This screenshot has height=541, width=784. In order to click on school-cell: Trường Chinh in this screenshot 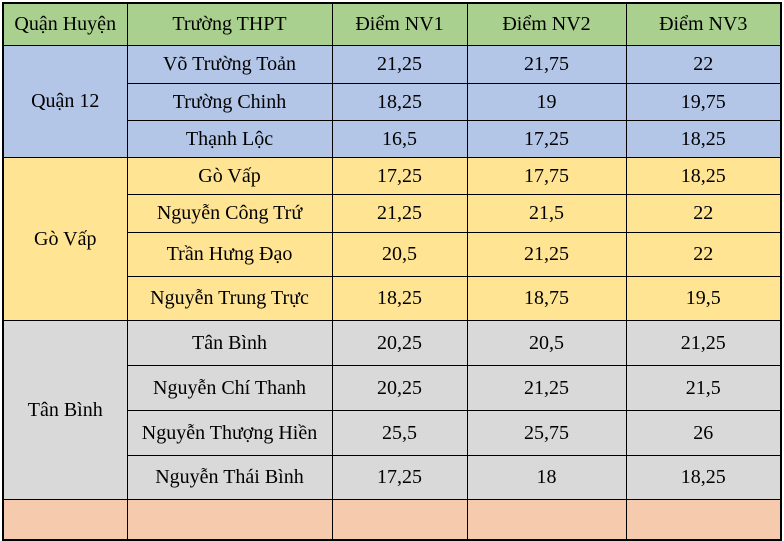, I will do `click(229, 102)`.